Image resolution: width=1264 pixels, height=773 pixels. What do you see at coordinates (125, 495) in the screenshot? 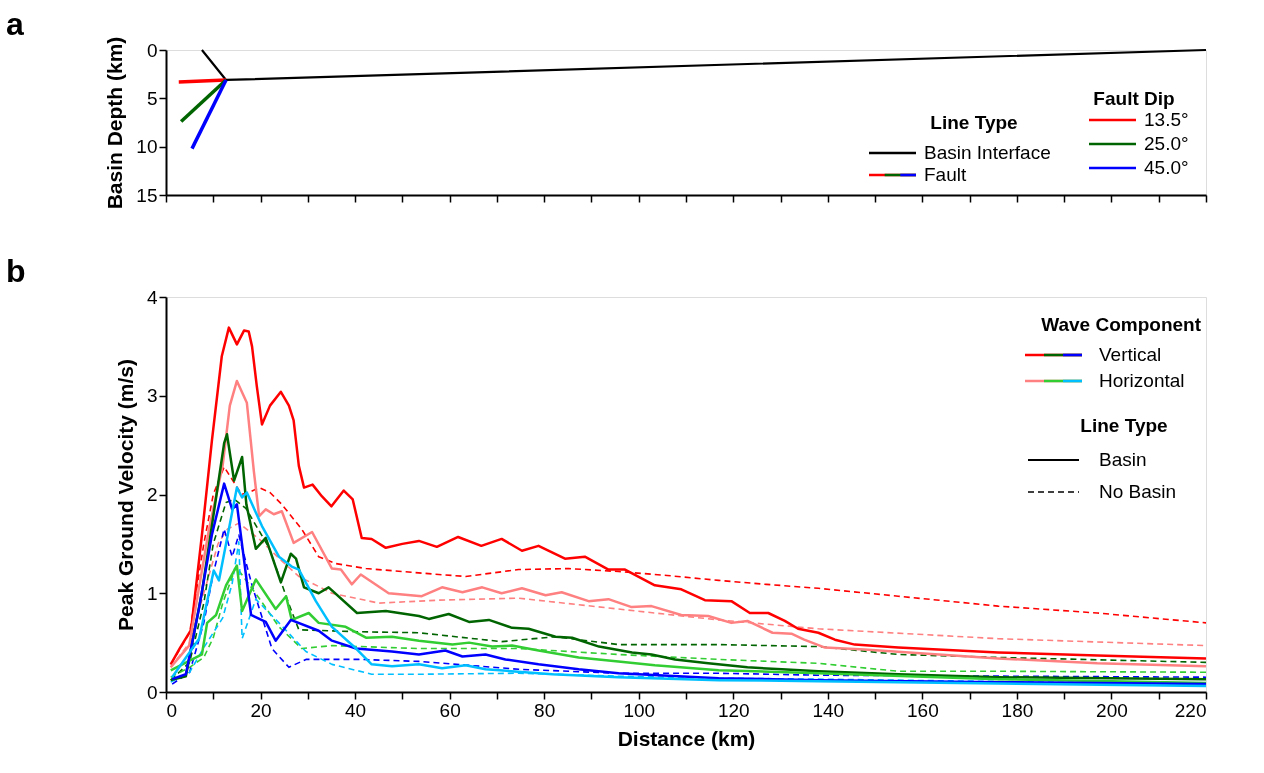
I see `y-axis-title: Peak Ground Velocity (m/s)` at bounding box center [125, 495].